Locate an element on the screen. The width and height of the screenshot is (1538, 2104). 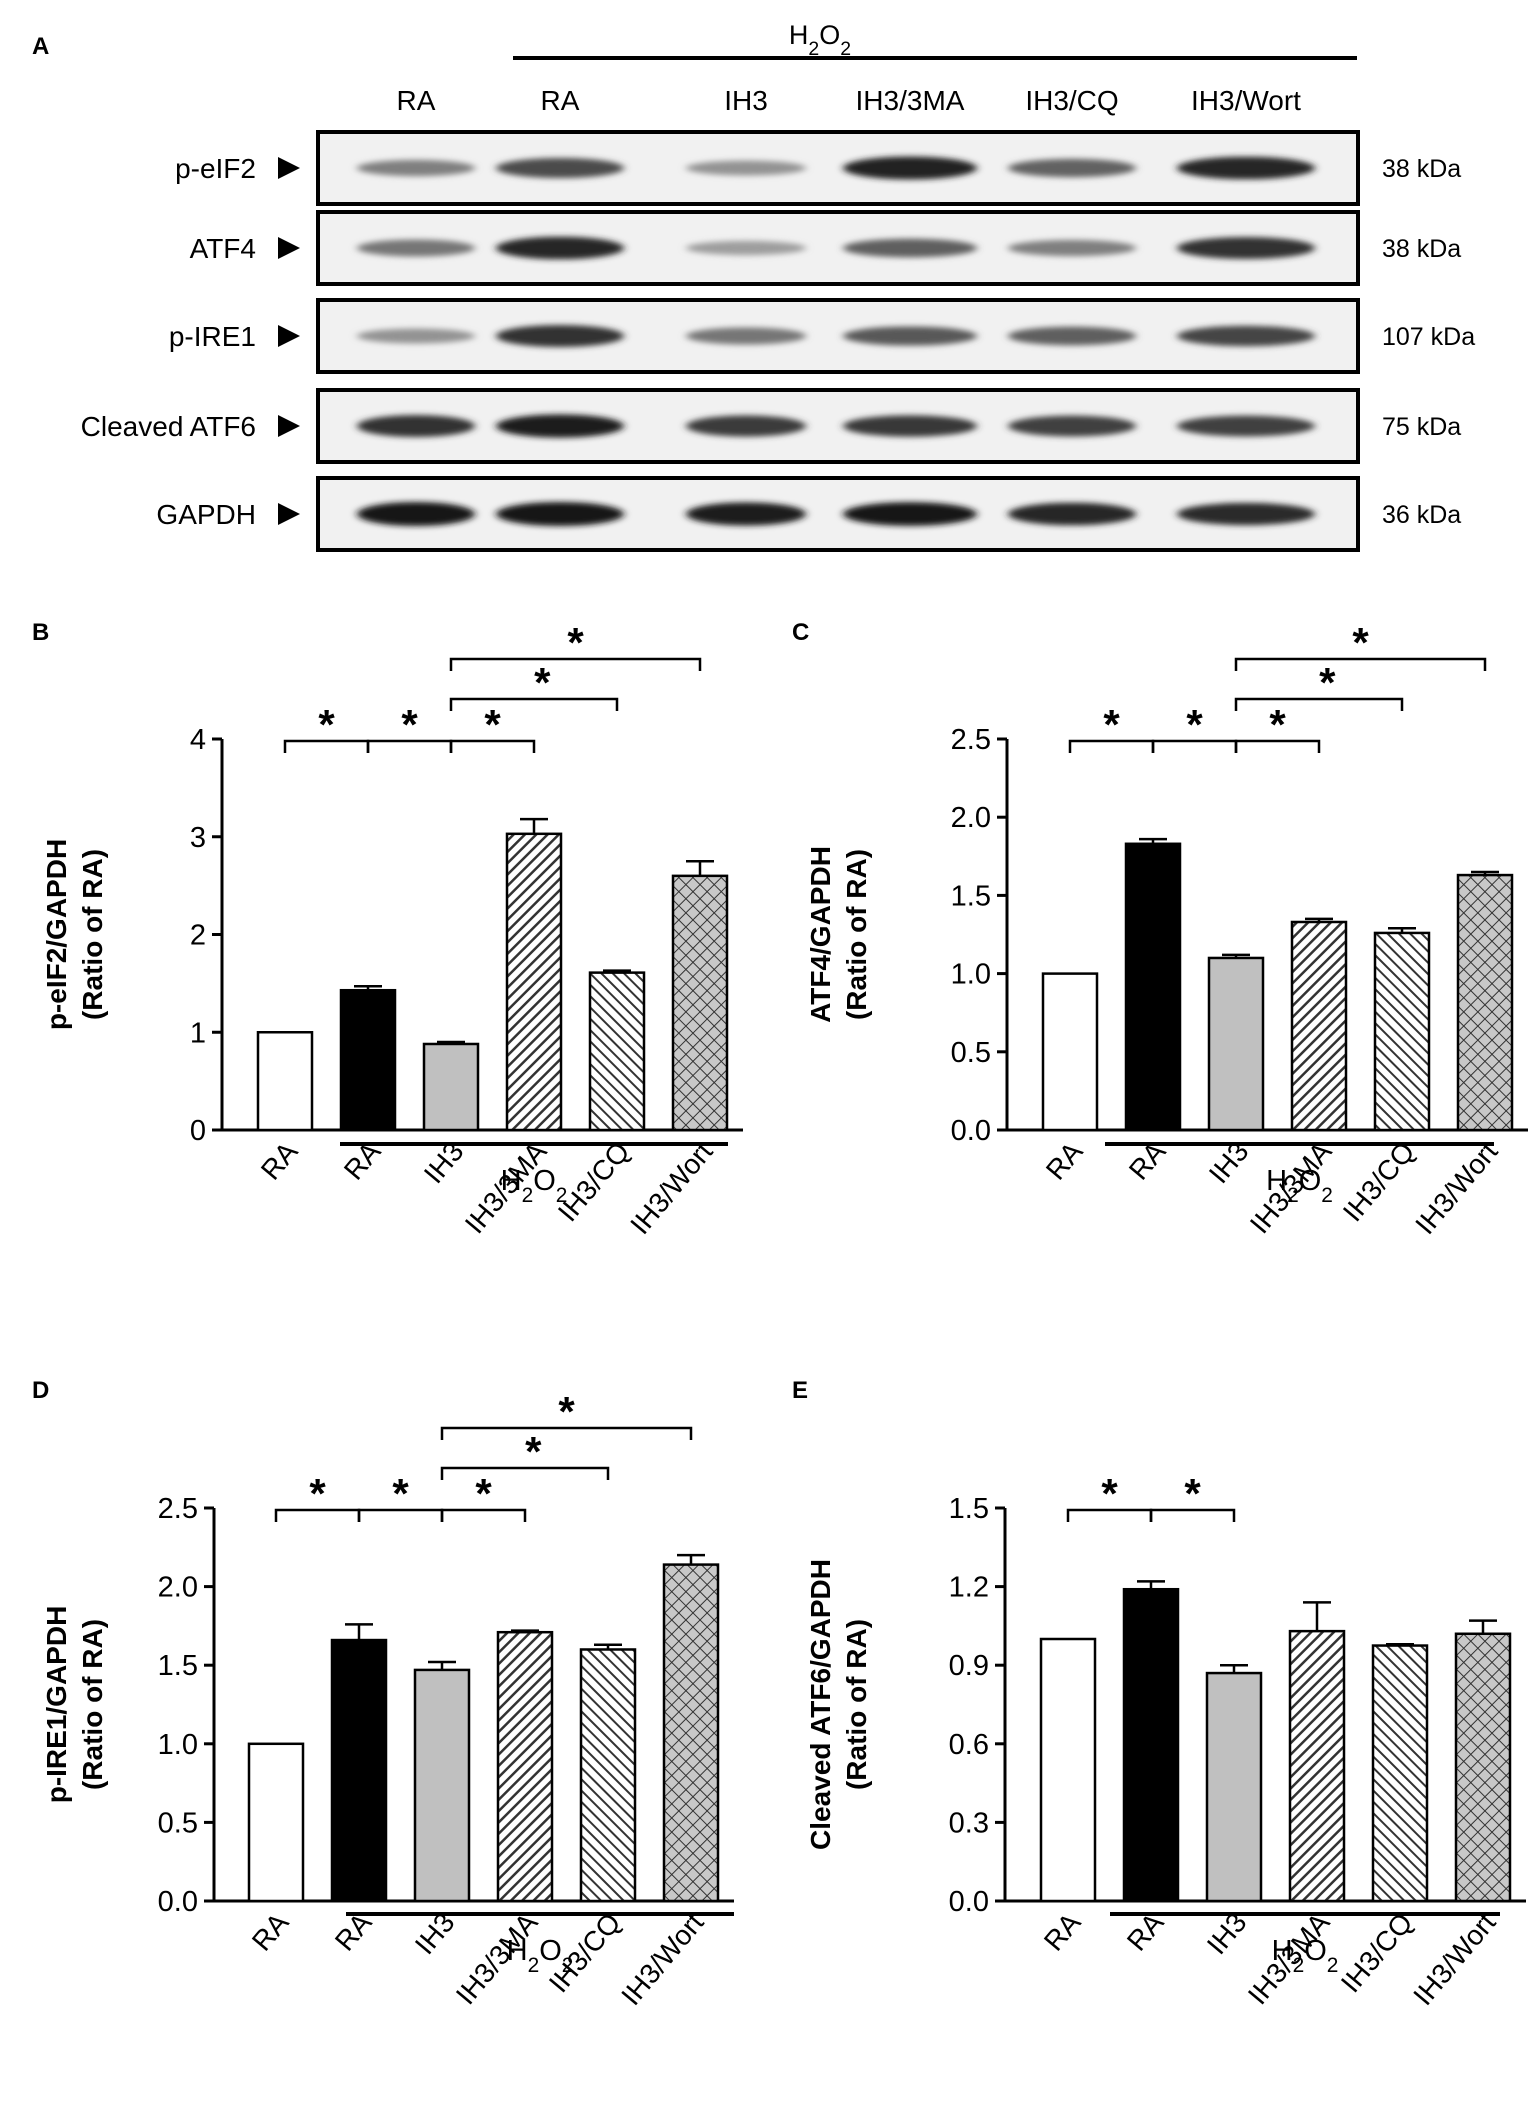
blot-kda-label: 38 kDa is located at coordinates (1421, 169).